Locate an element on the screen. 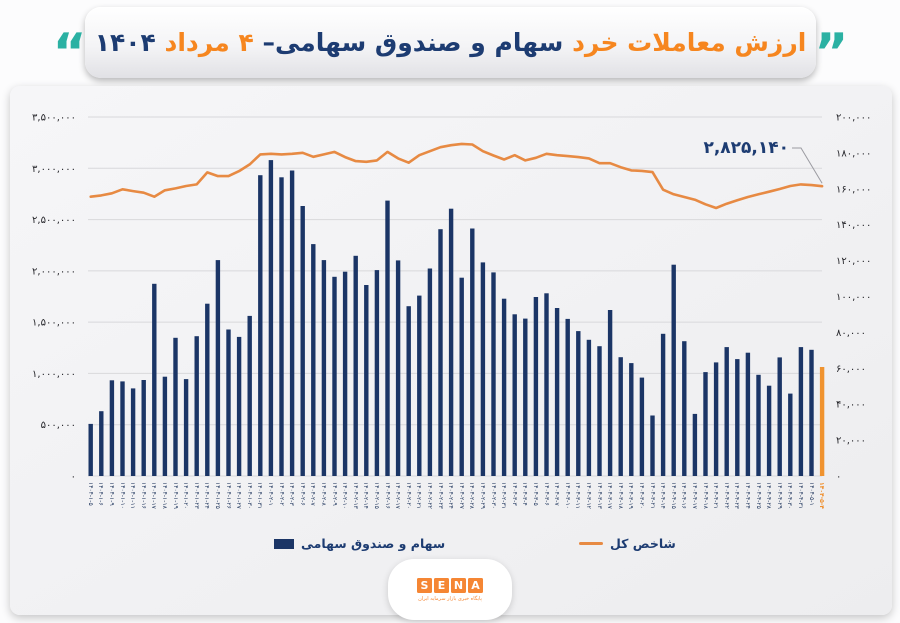 The height and width of the screenshot is (623, 900). x-axis-tick: ۱۴۰۴-۴-۲۵ is located at coordinates (758, 495).